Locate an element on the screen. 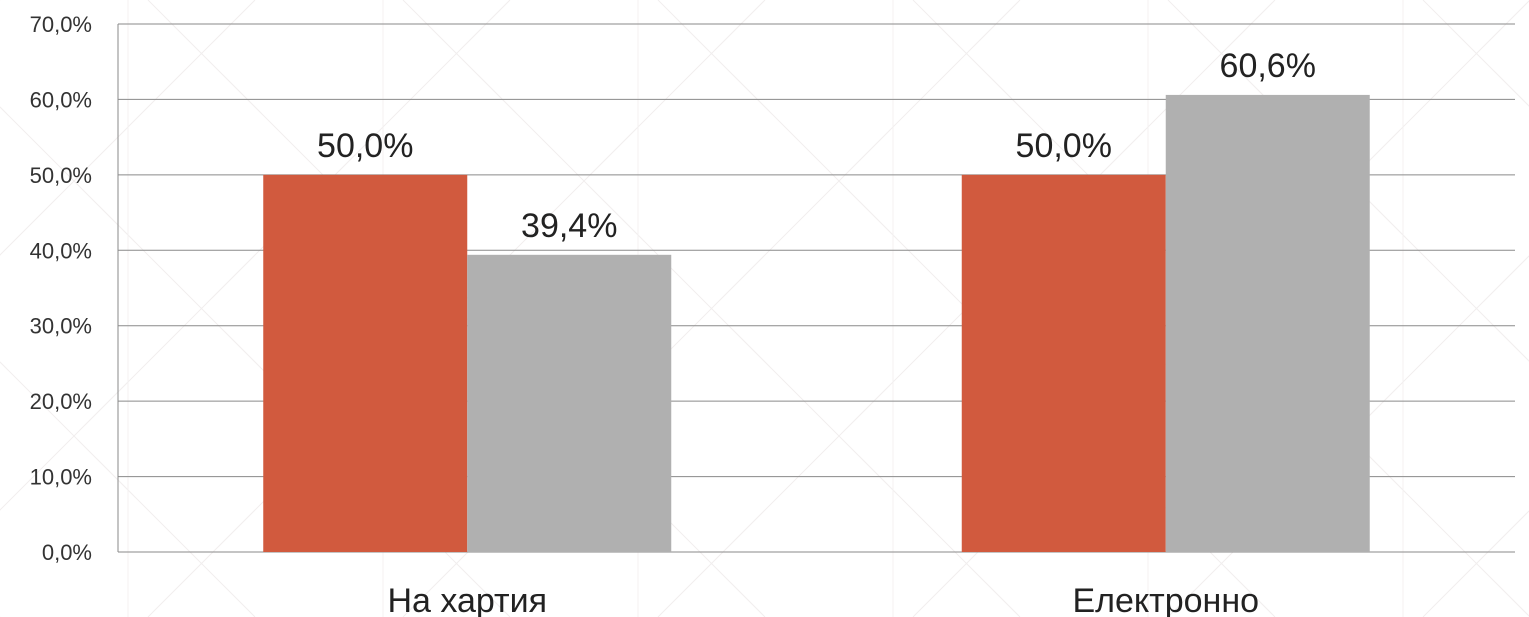  y-tick-label: 70,0% is located at coordinates (61, 24).